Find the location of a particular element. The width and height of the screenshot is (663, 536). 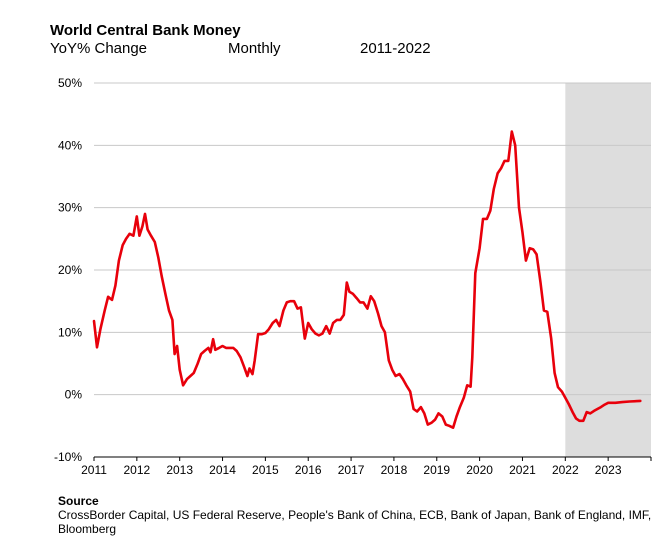

x-tick-label: 2011 is located at coordinates (94, 470).